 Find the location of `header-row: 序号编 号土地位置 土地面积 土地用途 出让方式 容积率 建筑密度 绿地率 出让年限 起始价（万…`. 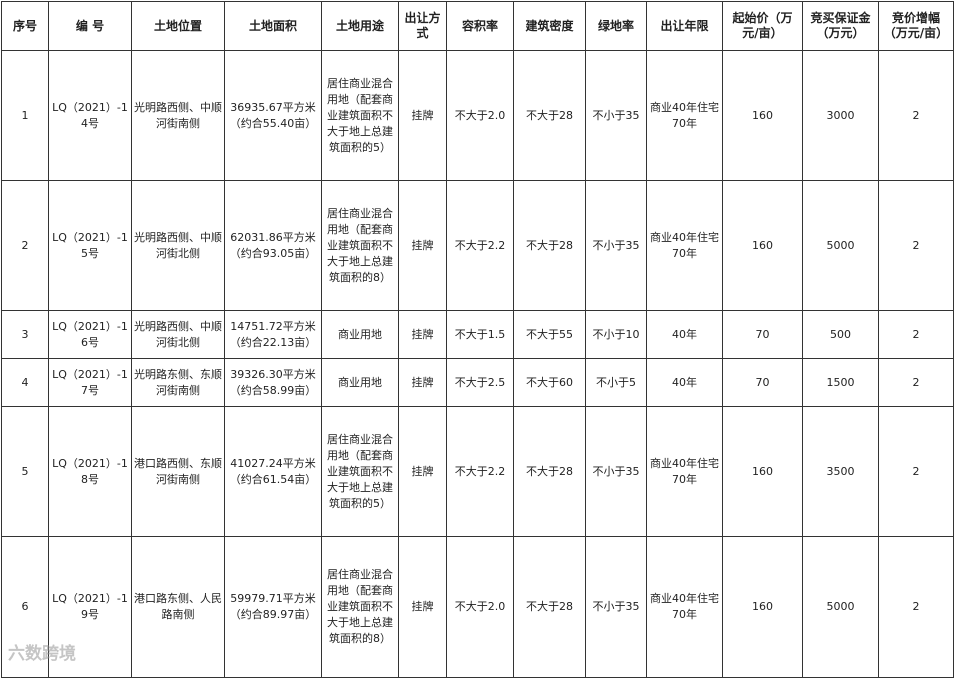

header-row: 序号编 号土地位置 土地面积 土地用途 出让方式 容积率 建筑密度 绿地率 出让年限 起始价（万… is located at coordinates (477, 26).